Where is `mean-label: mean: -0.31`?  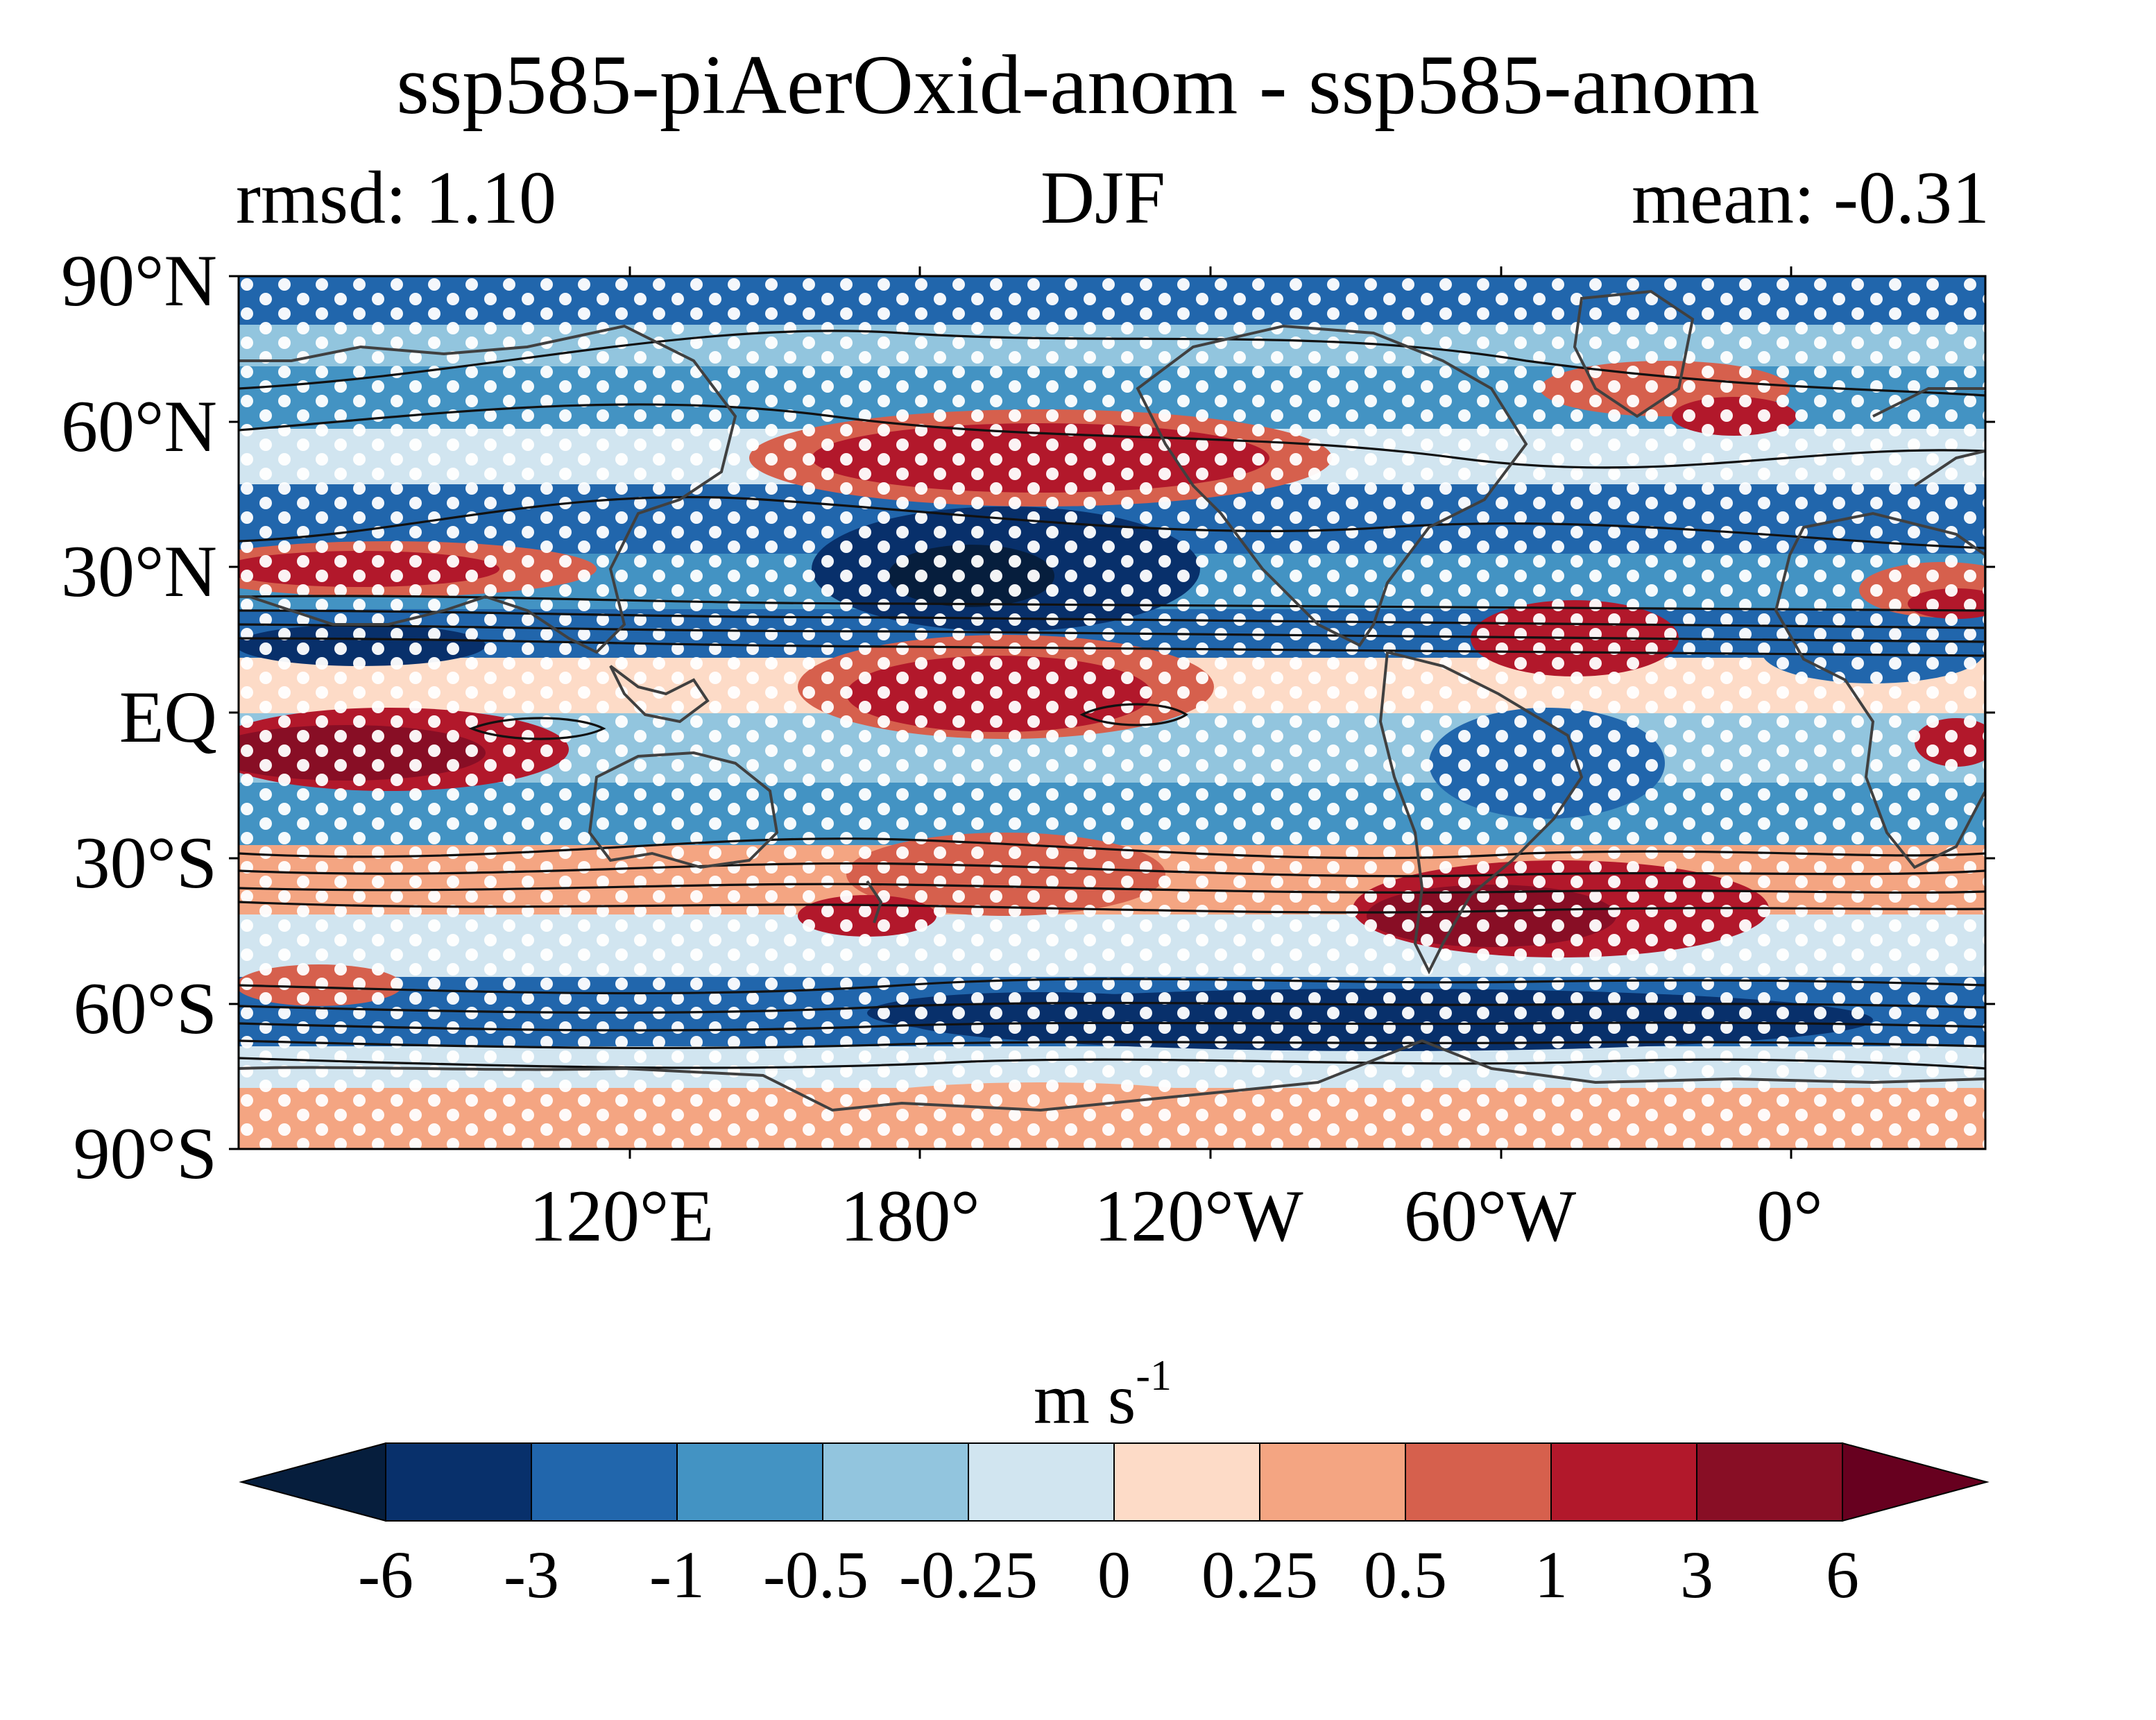 mean-label: mean: -0.31 is located at coordinates (1811, 198).